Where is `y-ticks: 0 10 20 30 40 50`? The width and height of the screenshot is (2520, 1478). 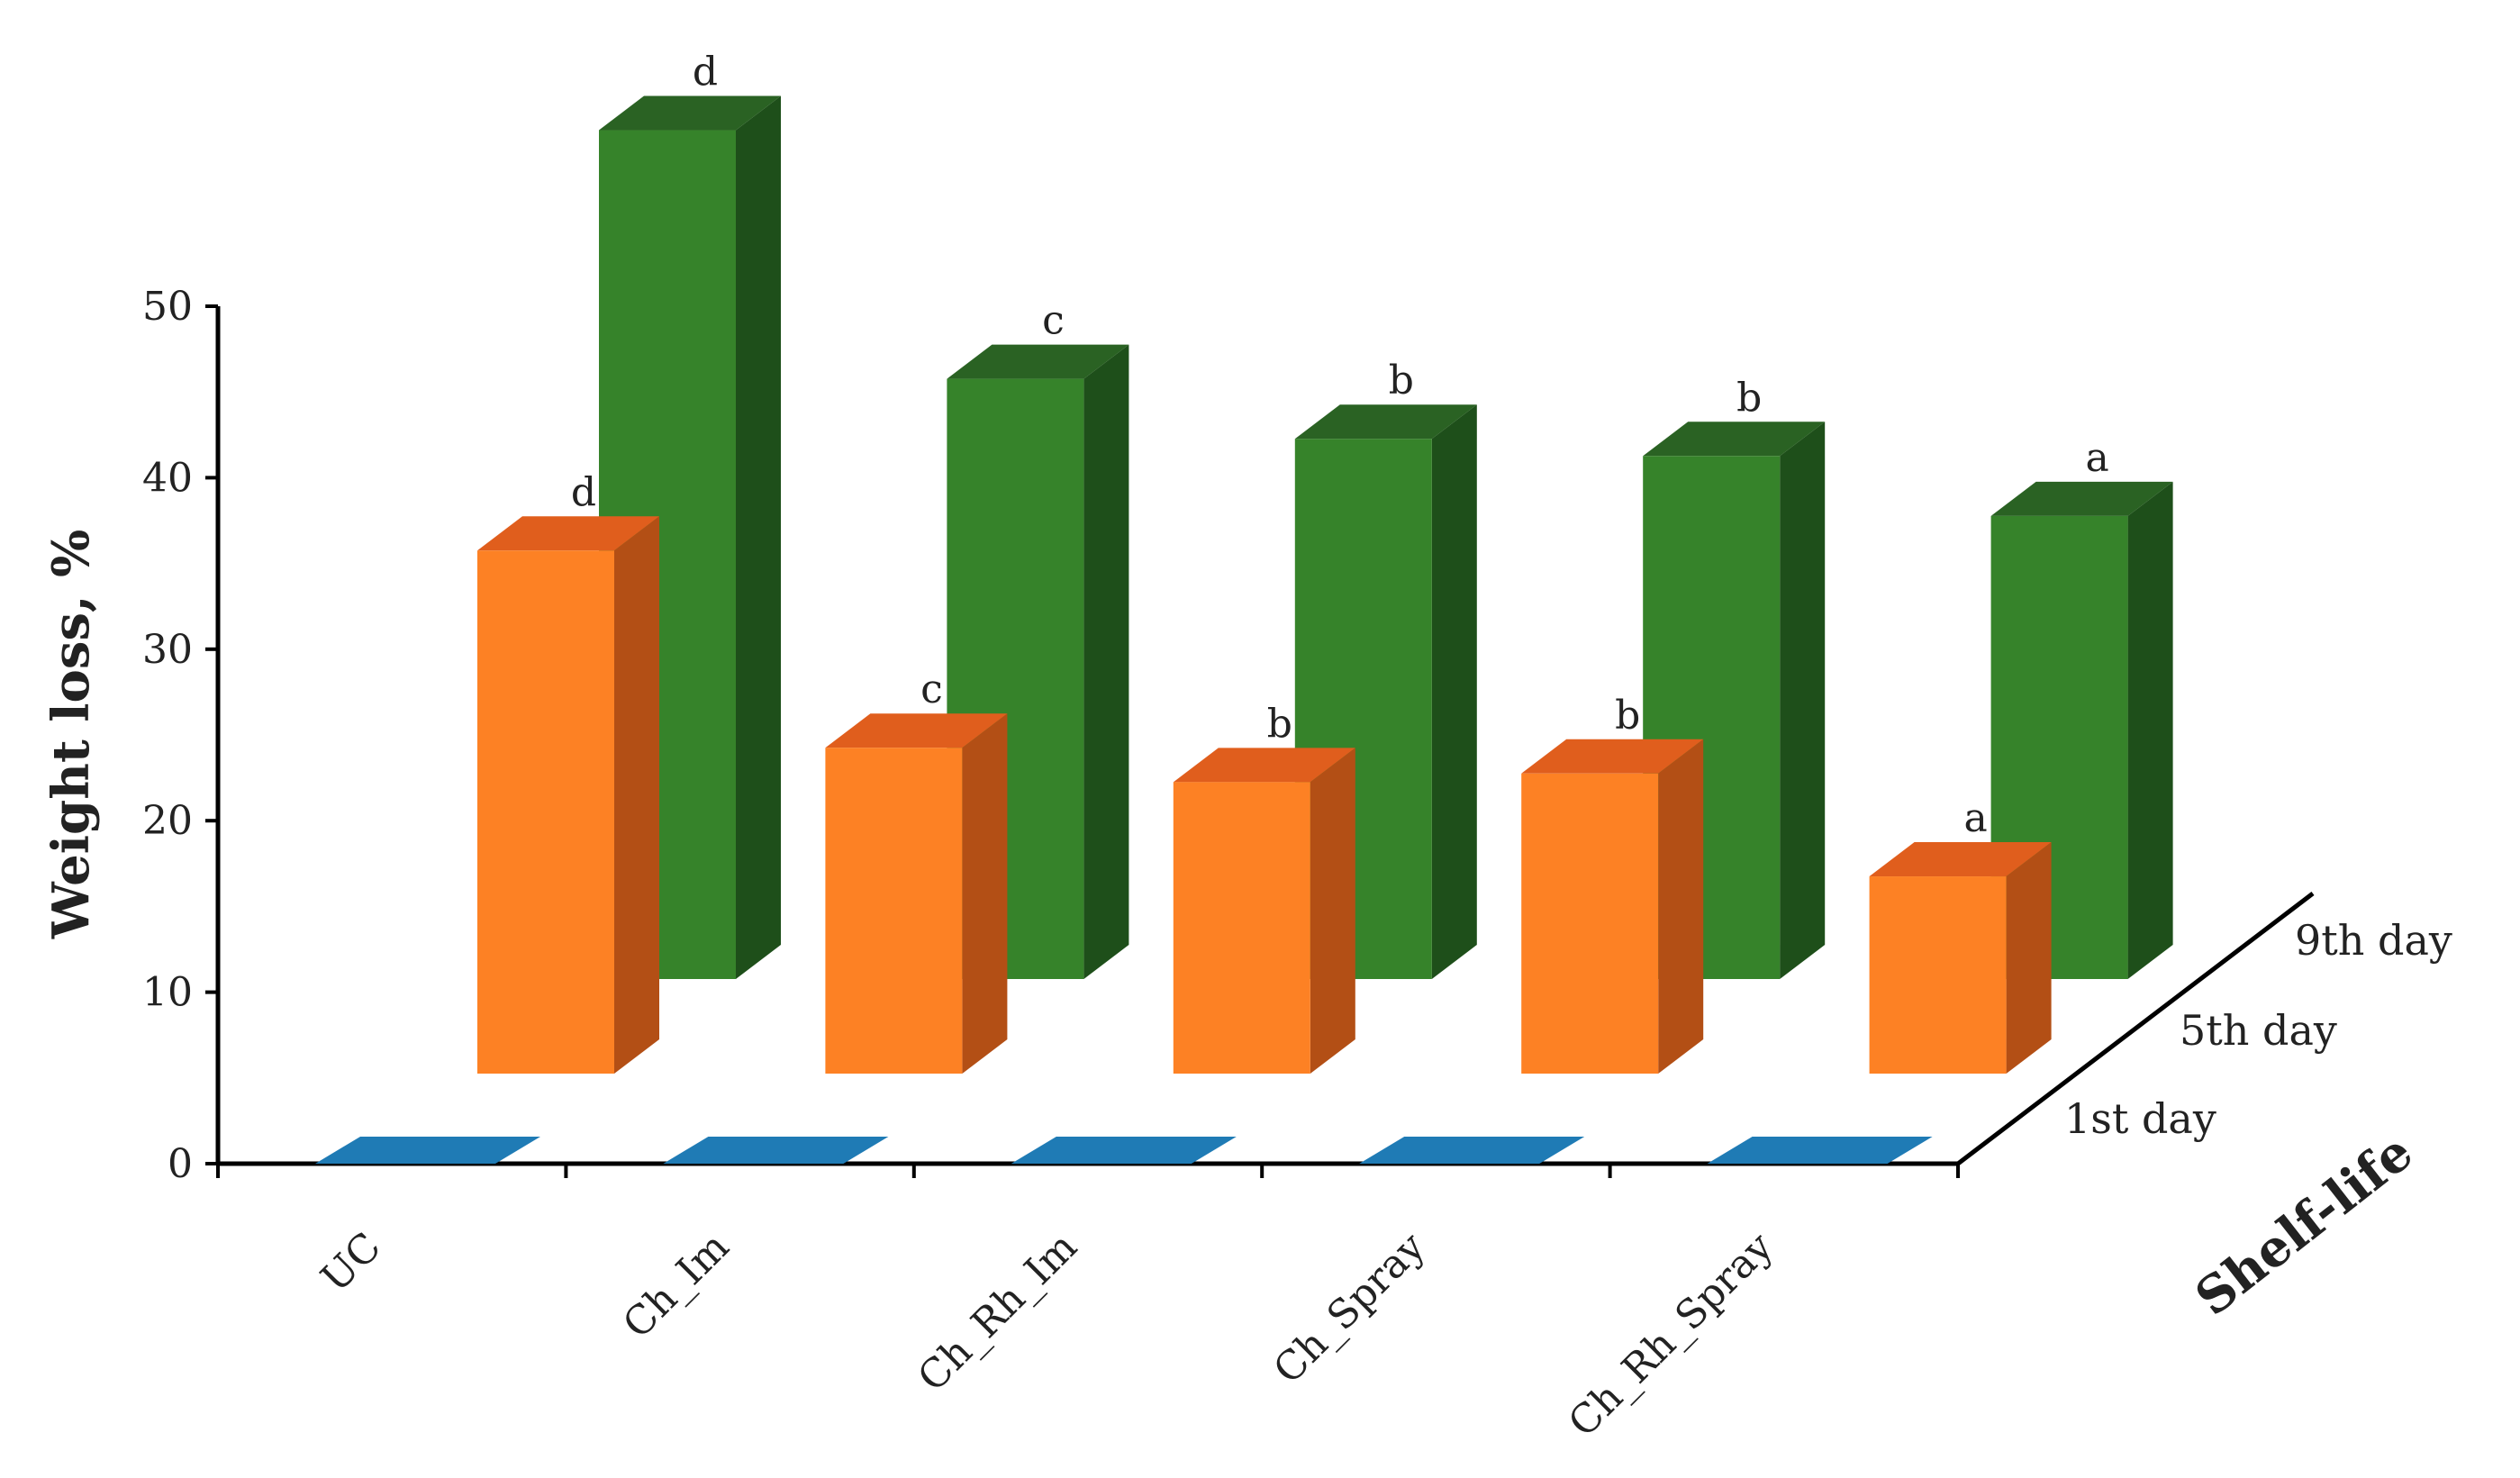
y-ticks: 0 10 20 30 40 50 is located at coordinates (180, 735).